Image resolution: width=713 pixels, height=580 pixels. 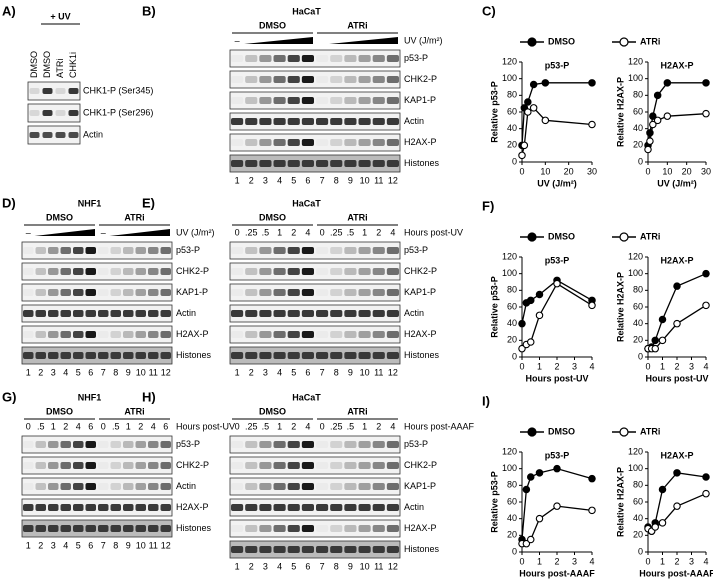 What do you see at coordinates (574, 561) in the screenshot?
I see `x-tick-label: 3` at bounding box center [574, 561].